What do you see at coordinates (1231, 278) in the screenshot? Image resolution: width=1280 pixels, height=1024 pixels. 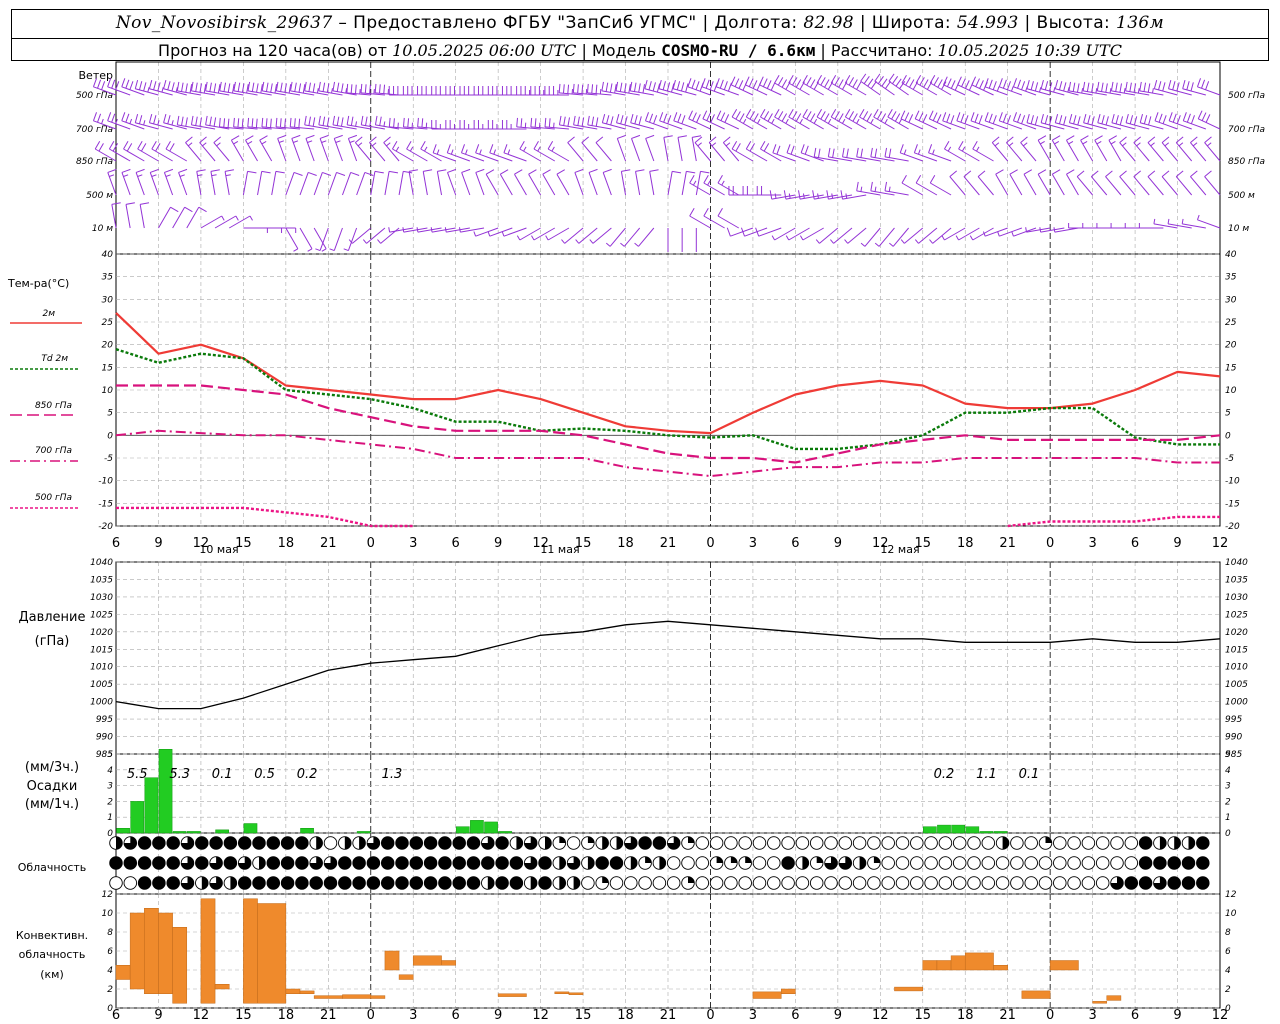 I see `y-tick-label-right: 35` at bounding box center [1231, 278].